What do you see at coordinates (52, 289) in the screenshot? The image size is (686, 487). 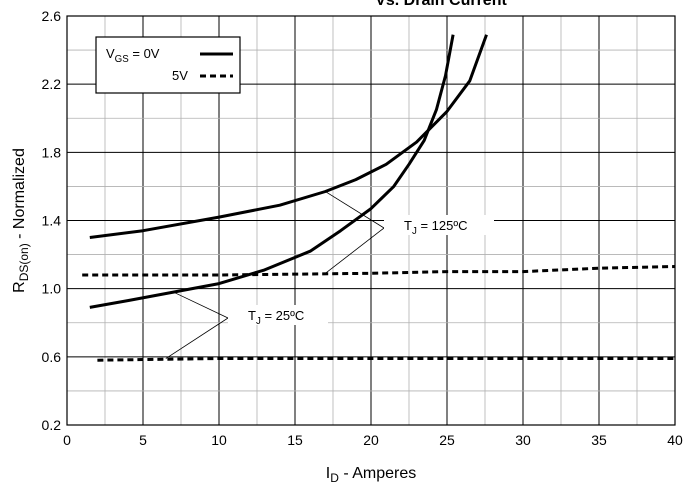 I see `y-tick-label: 1.0` at bounding box center [52, 289].